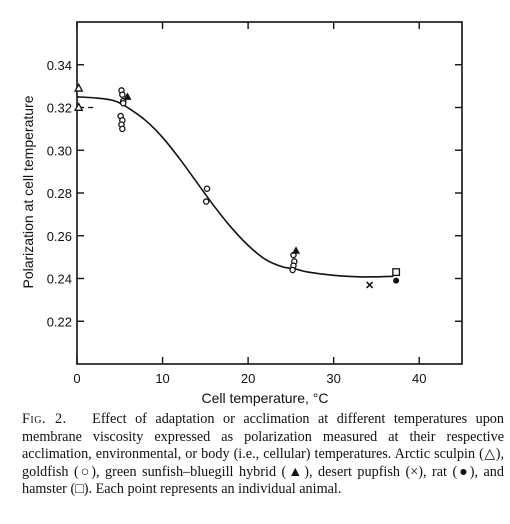 The height and width of the screenshot is (524, 510). I want to click on x-axis-label: Cell temperature, °C, so click(265, 398).